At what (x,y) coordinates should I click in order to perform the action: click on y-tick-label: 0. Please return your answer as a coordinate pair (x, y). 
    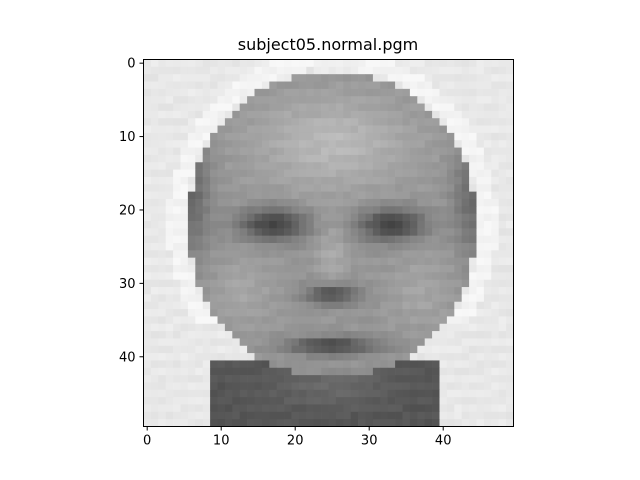
    Looking at the image, I should click on (131, 64).